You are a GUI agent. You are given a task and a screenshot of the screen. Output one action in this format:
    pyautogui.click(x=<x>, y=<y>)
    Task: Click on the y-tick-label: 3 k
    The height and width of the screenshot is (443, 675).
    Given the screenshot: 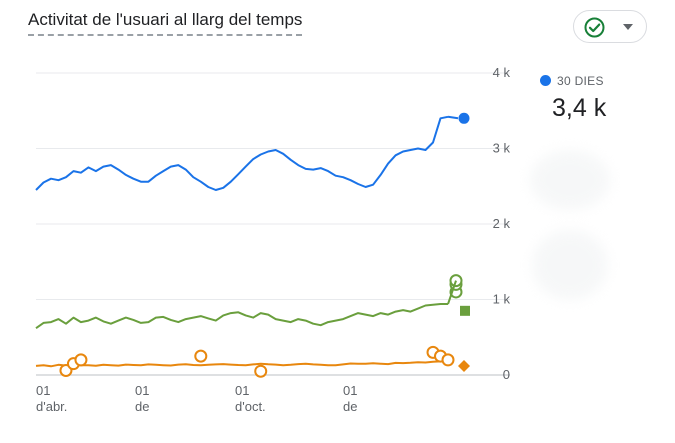 What is the action you would take?
    pyautogui.click(x=502, y=148)
    